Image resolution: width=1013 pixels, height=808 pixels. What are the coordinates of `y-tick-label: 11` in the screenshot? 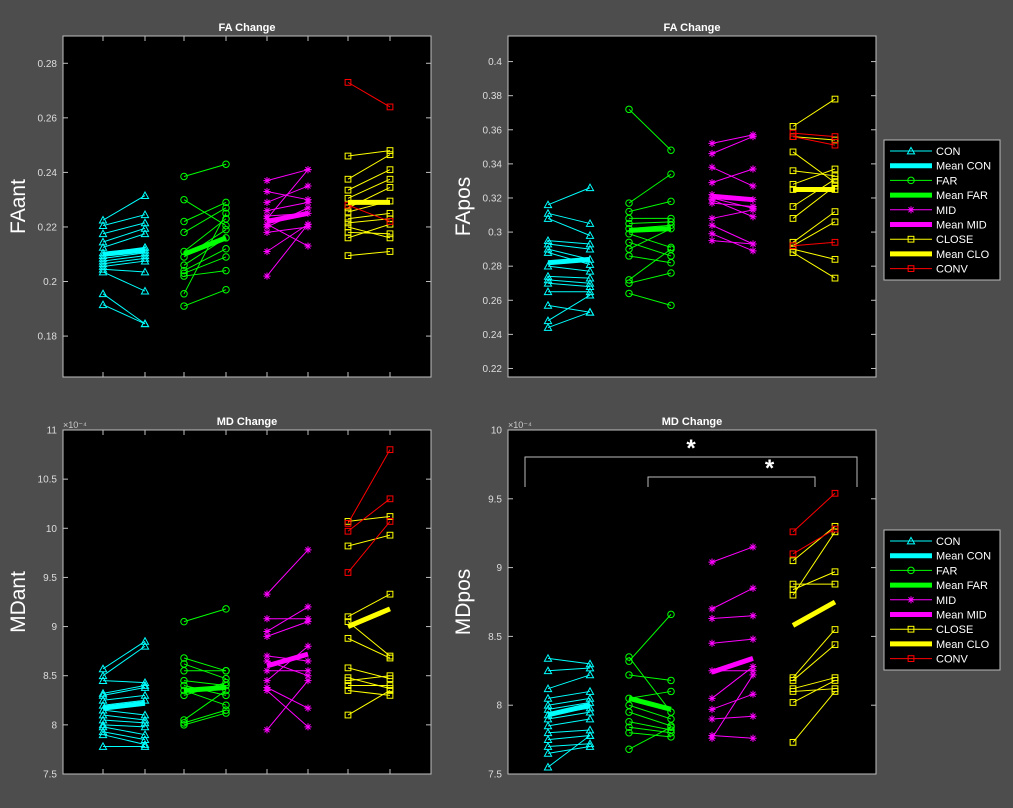 It's located at (52, 431).